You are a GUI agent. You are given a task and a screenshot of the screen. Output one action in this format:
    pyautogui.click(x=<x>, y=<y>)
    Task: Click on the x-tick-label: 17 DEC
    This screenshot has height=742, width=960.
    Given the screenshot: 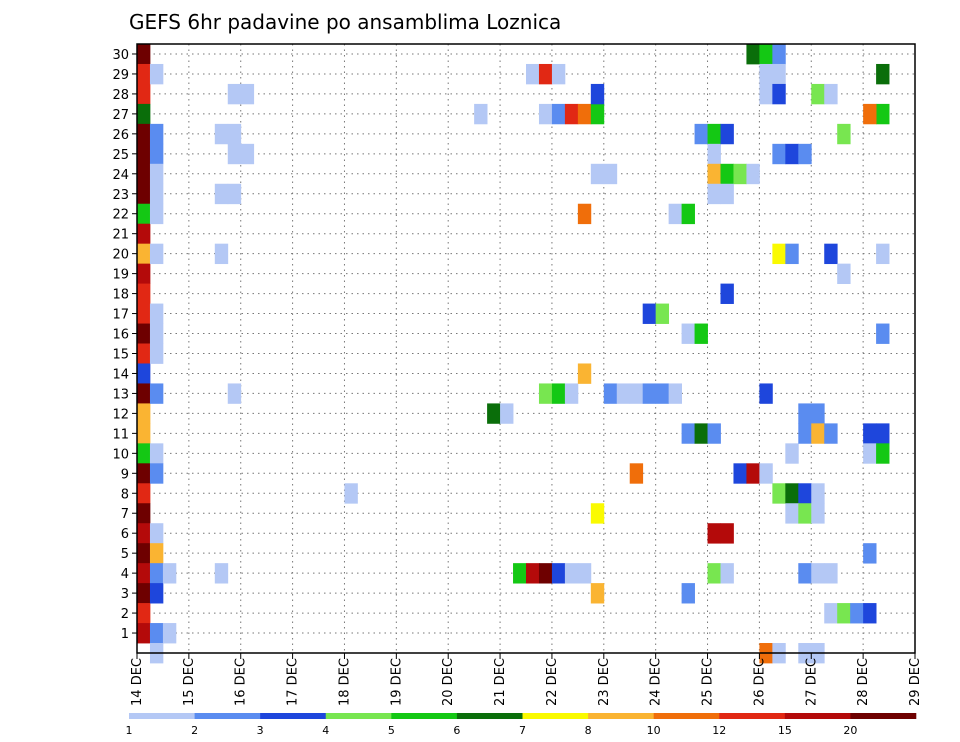 What is the action you would take?
    pyautogui.click(x=293, y=682)
    